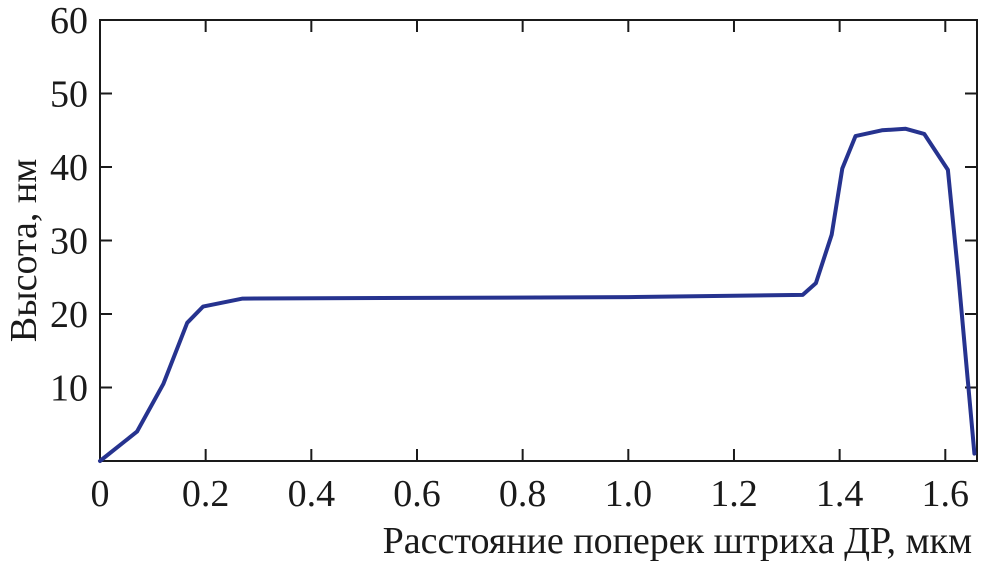 This screenshot has width=982, height=566. What do you see at coordinates (24, 251) in the screenshot?
I see `y-axis-title: Высота, нм` at bounding box center [24, 251].